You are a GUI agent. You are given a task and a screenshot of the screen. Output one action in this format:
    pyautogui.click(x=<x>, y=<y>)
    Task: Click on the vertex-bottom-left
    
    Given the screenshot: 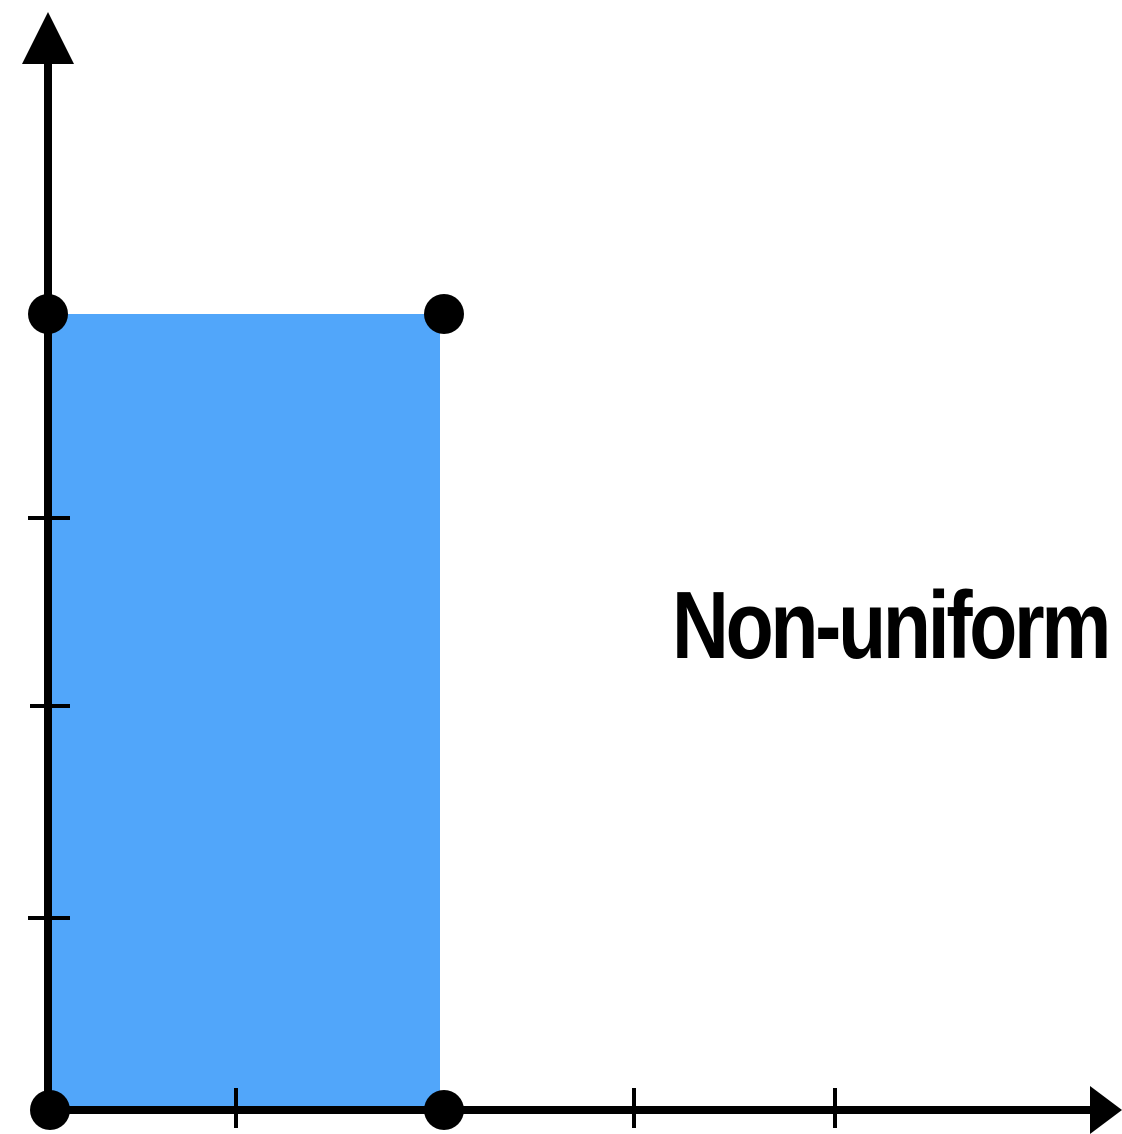 What is the action you would take?
    pyautogui.click(x=50, y=1110)
    